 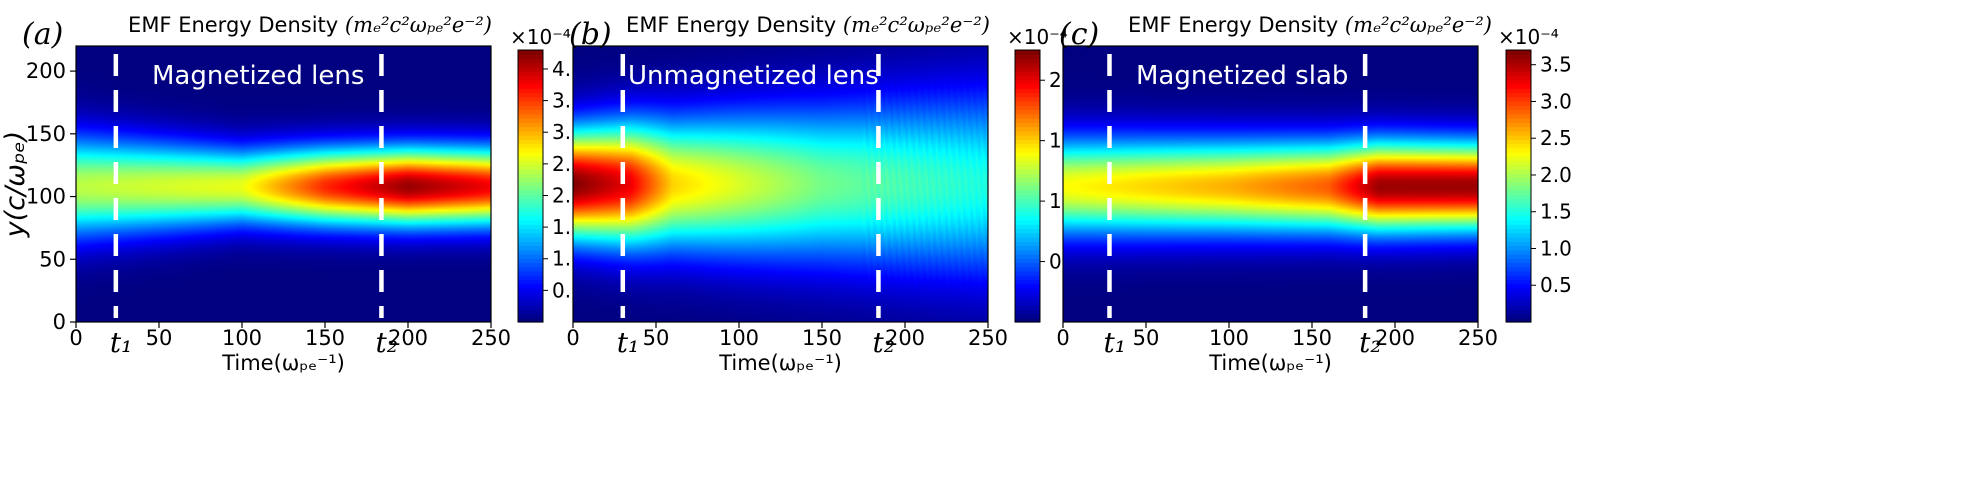 What do you see at coordinates (547, 174) in the screenshot?
I see `colorbar: ×10⁻⁴0.51.01.52.02.53.03.54.0` at bounding box center [547, 174].